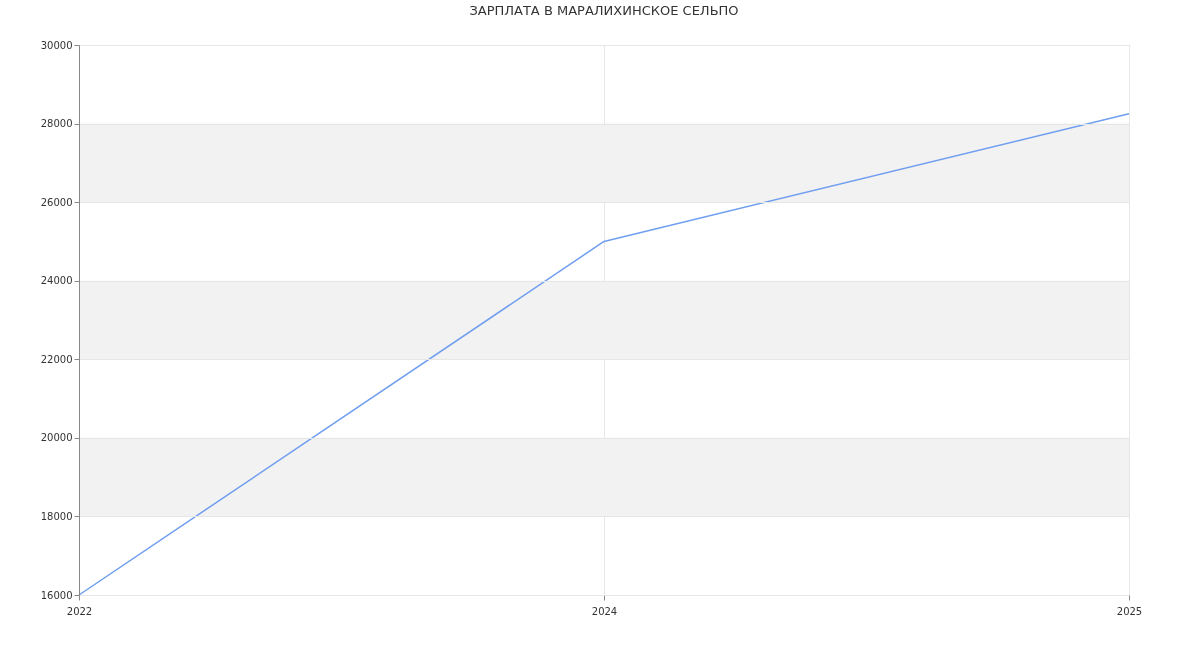 The image size is (1200, 650). What do you see at coordinates (56, 202) in the screenshot?
I see `y-tick-label: 26000` at bounding box center [56, 202].